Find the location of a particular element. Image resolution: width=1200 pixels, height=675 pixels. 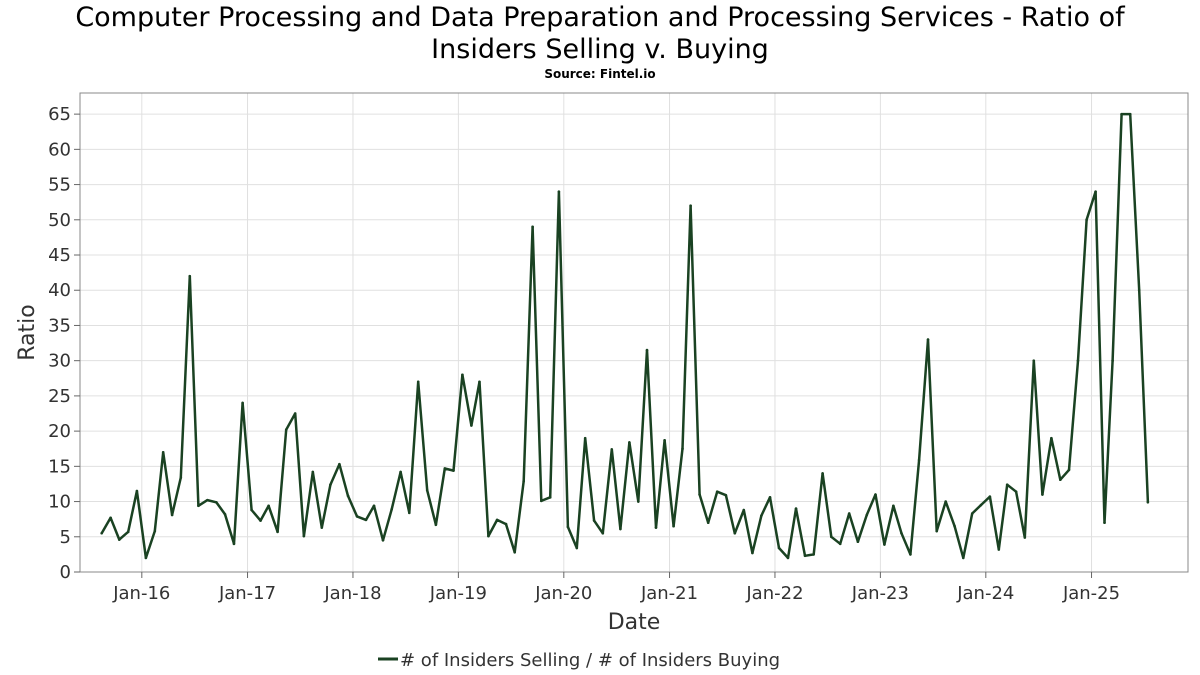

y-tick-label: 0 is located at coordinates (65, 572).